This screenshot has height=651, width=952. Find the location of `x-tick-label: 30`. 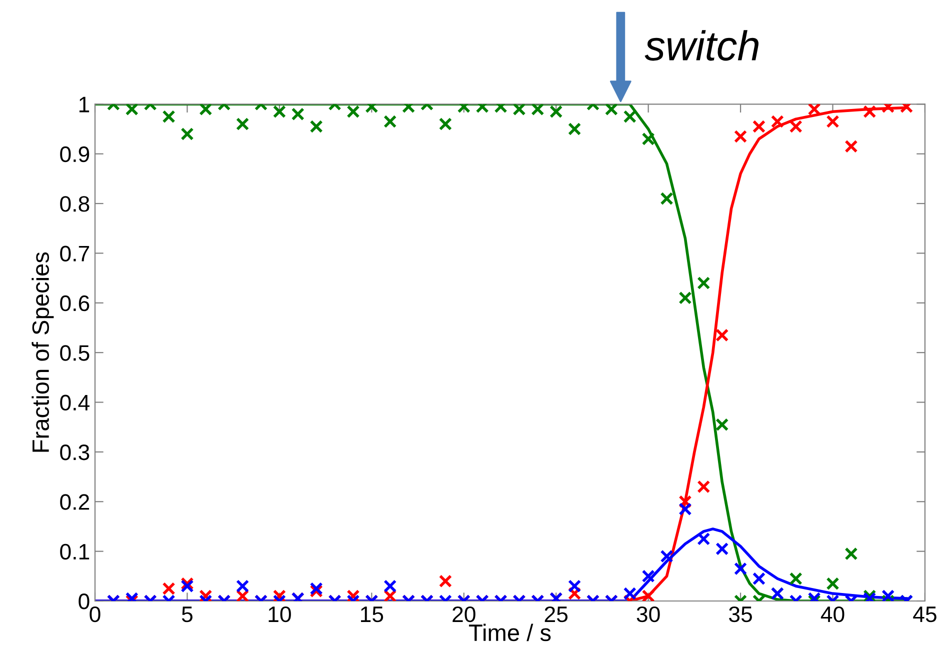

x-tick-label: 30 is located at coordinates (648, 614).